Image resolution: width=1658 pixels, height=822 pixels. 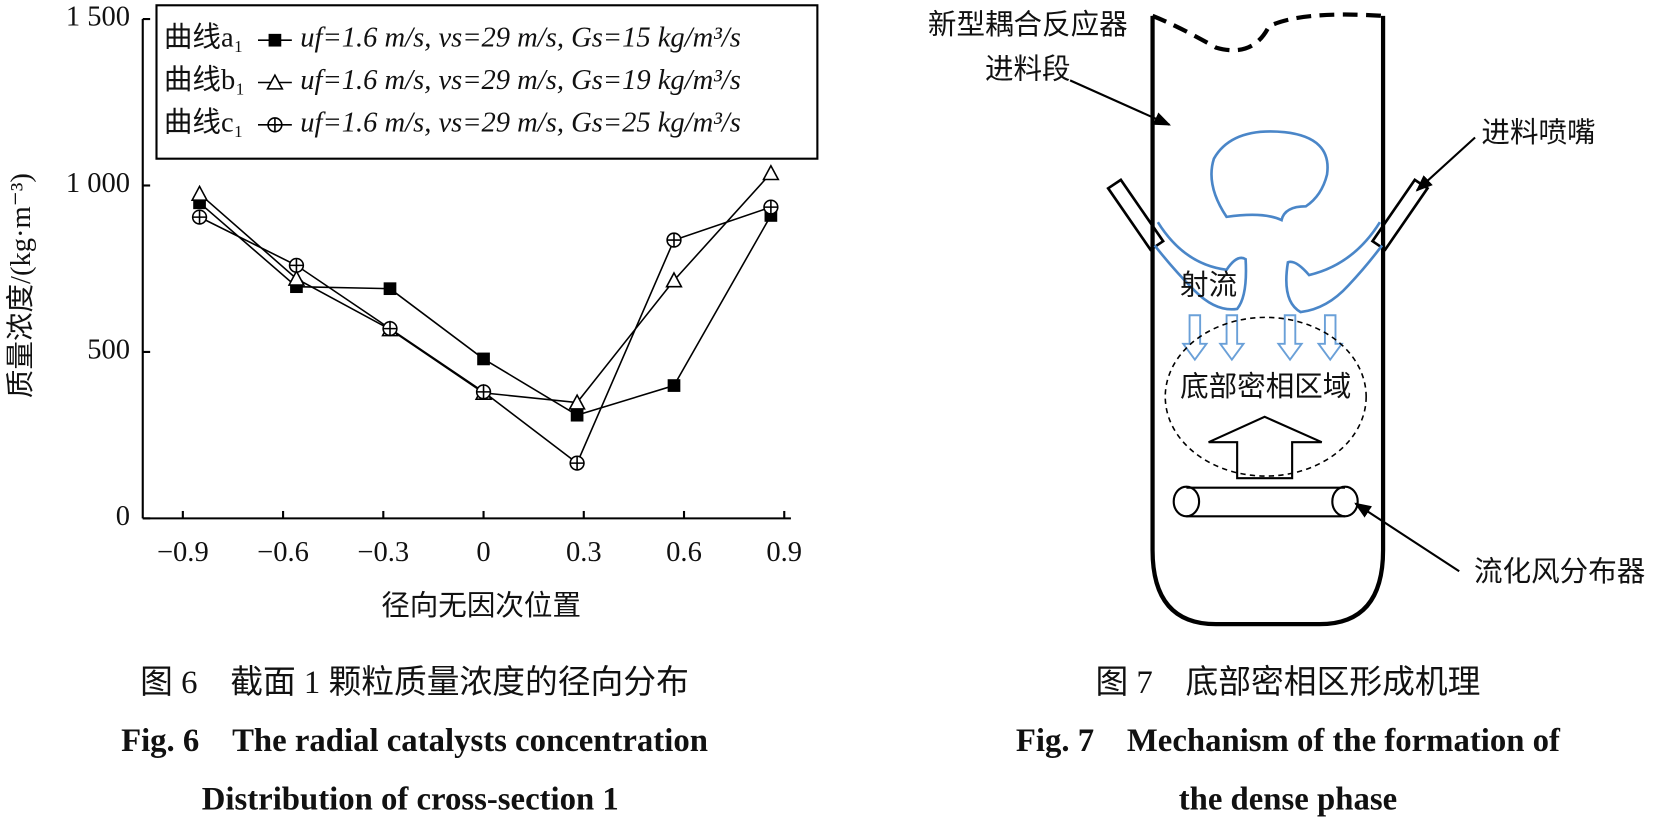 What do you see at coordinates (204, 122) in the screenshot?
I see `legend-label: 曲线c₁` at bounding box center [204, 122].